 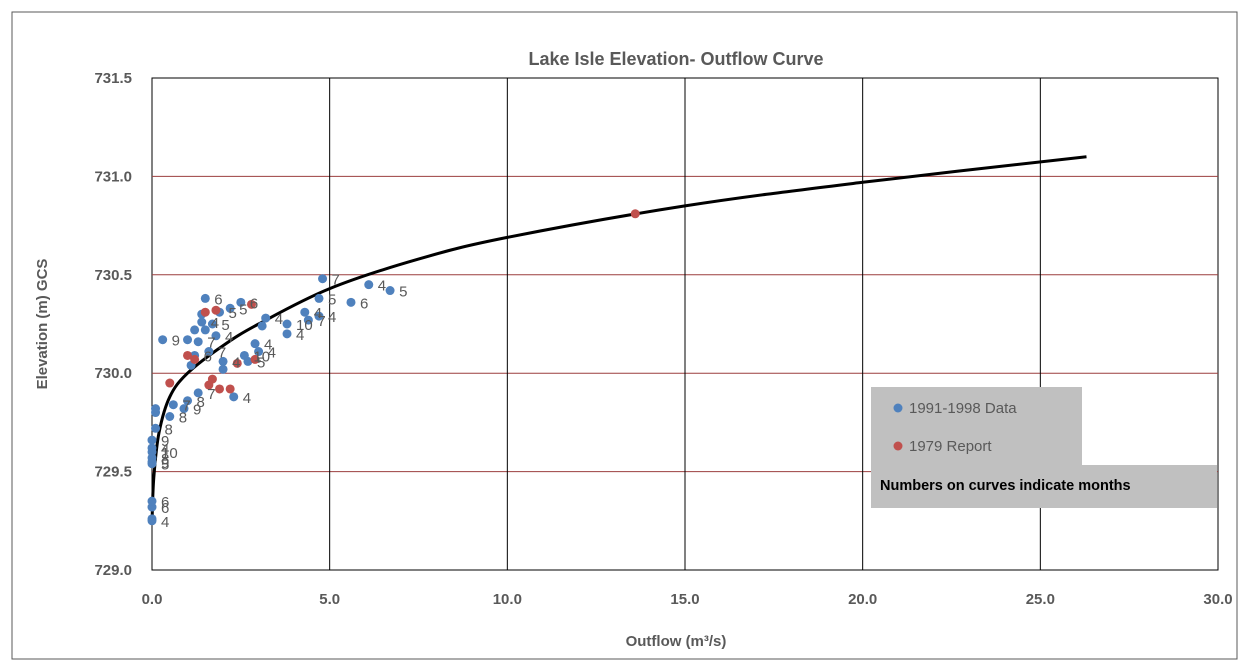 I want to click on x-axis-label: Outflow (m³/s), so click(x=676, y=641).